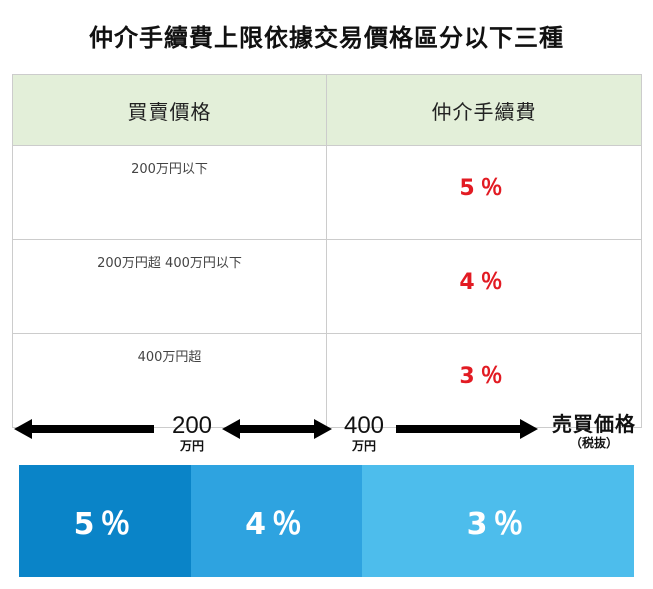  Describe the element at coordinates (484, 286) in the screenshot. I see `fee-rate-cell: 4％` at that location.